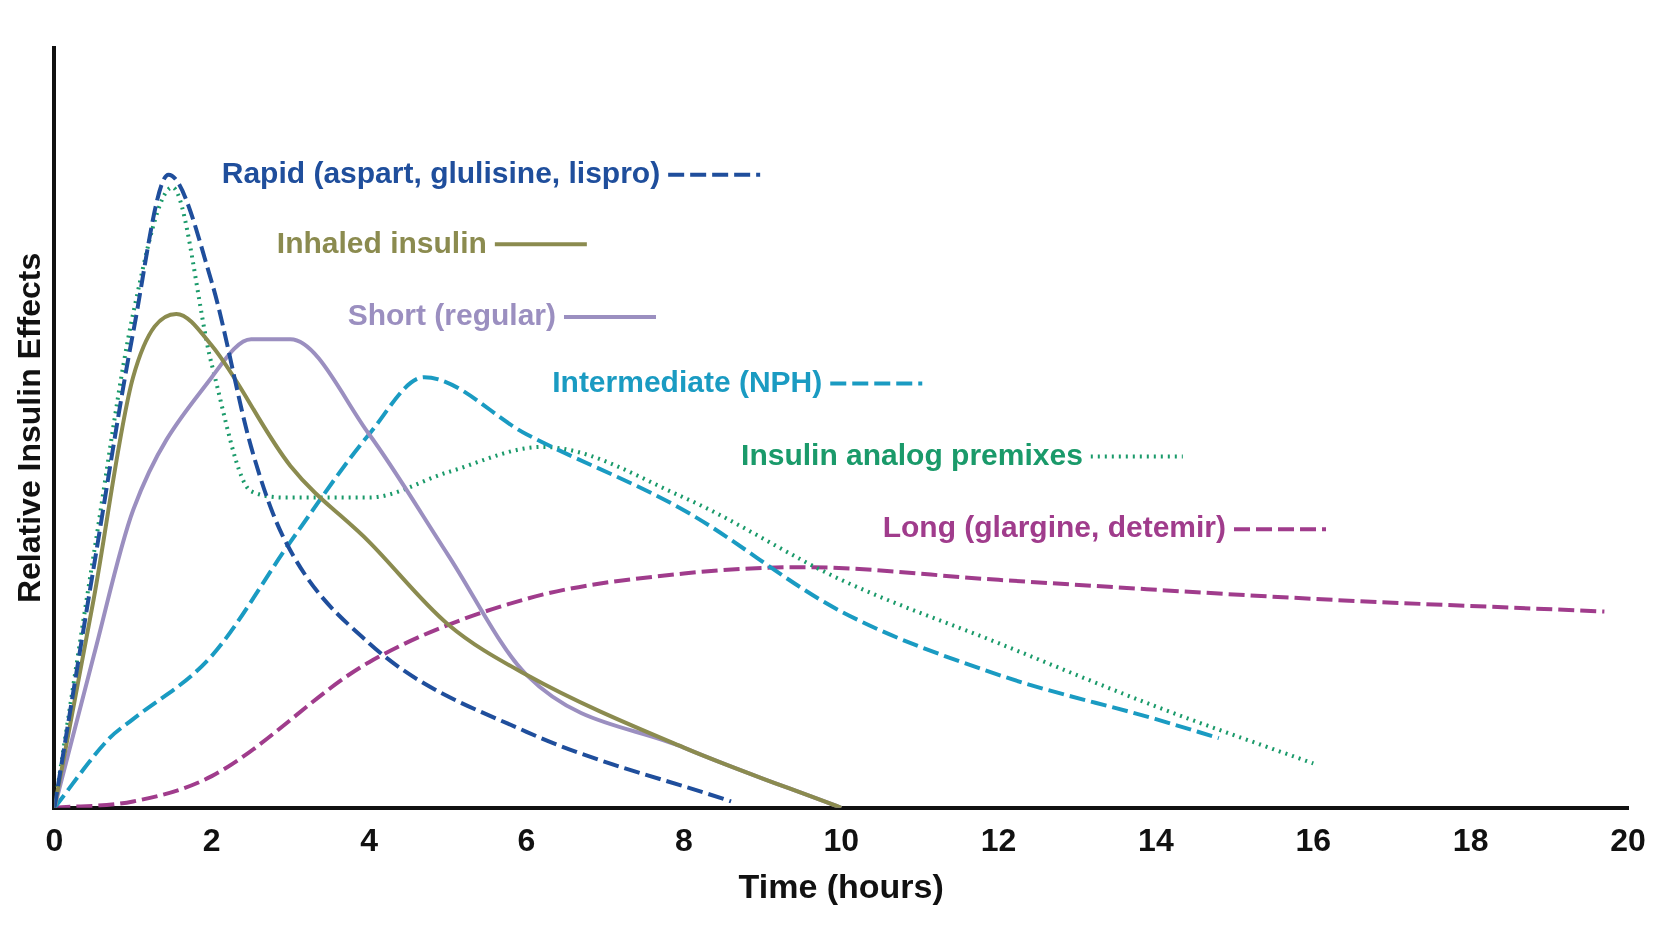  Describe the element at coordinates (526, 839) in the screenshot. I see `x-tick-label: 6` at that location.